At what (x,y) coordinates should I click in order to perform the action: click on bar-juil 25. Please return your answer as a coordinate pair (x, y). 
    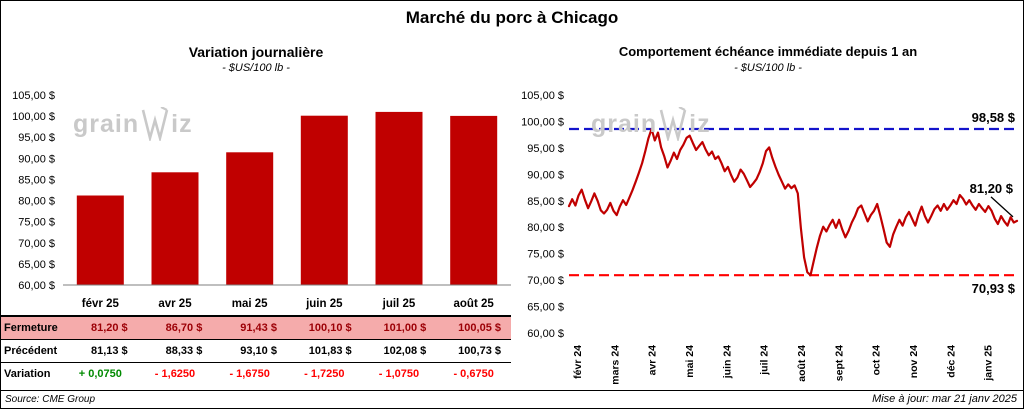
    Looking at the image, I should click on (399, 198).